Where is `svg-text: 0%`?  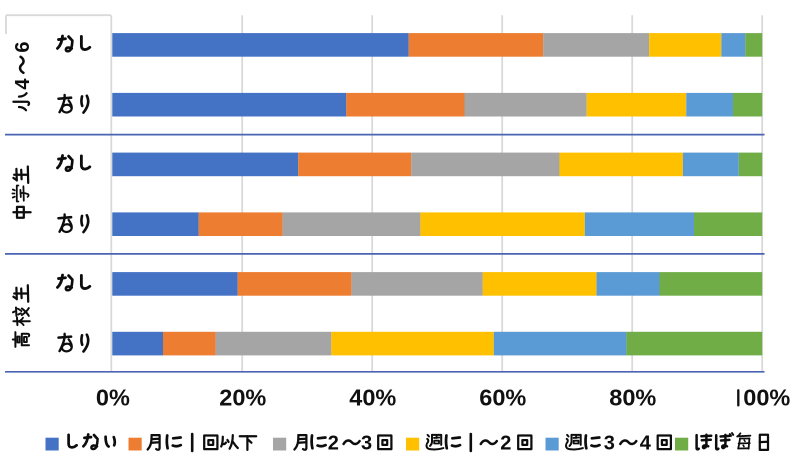 svg-text: 0% is located at coordinates (113, 398).